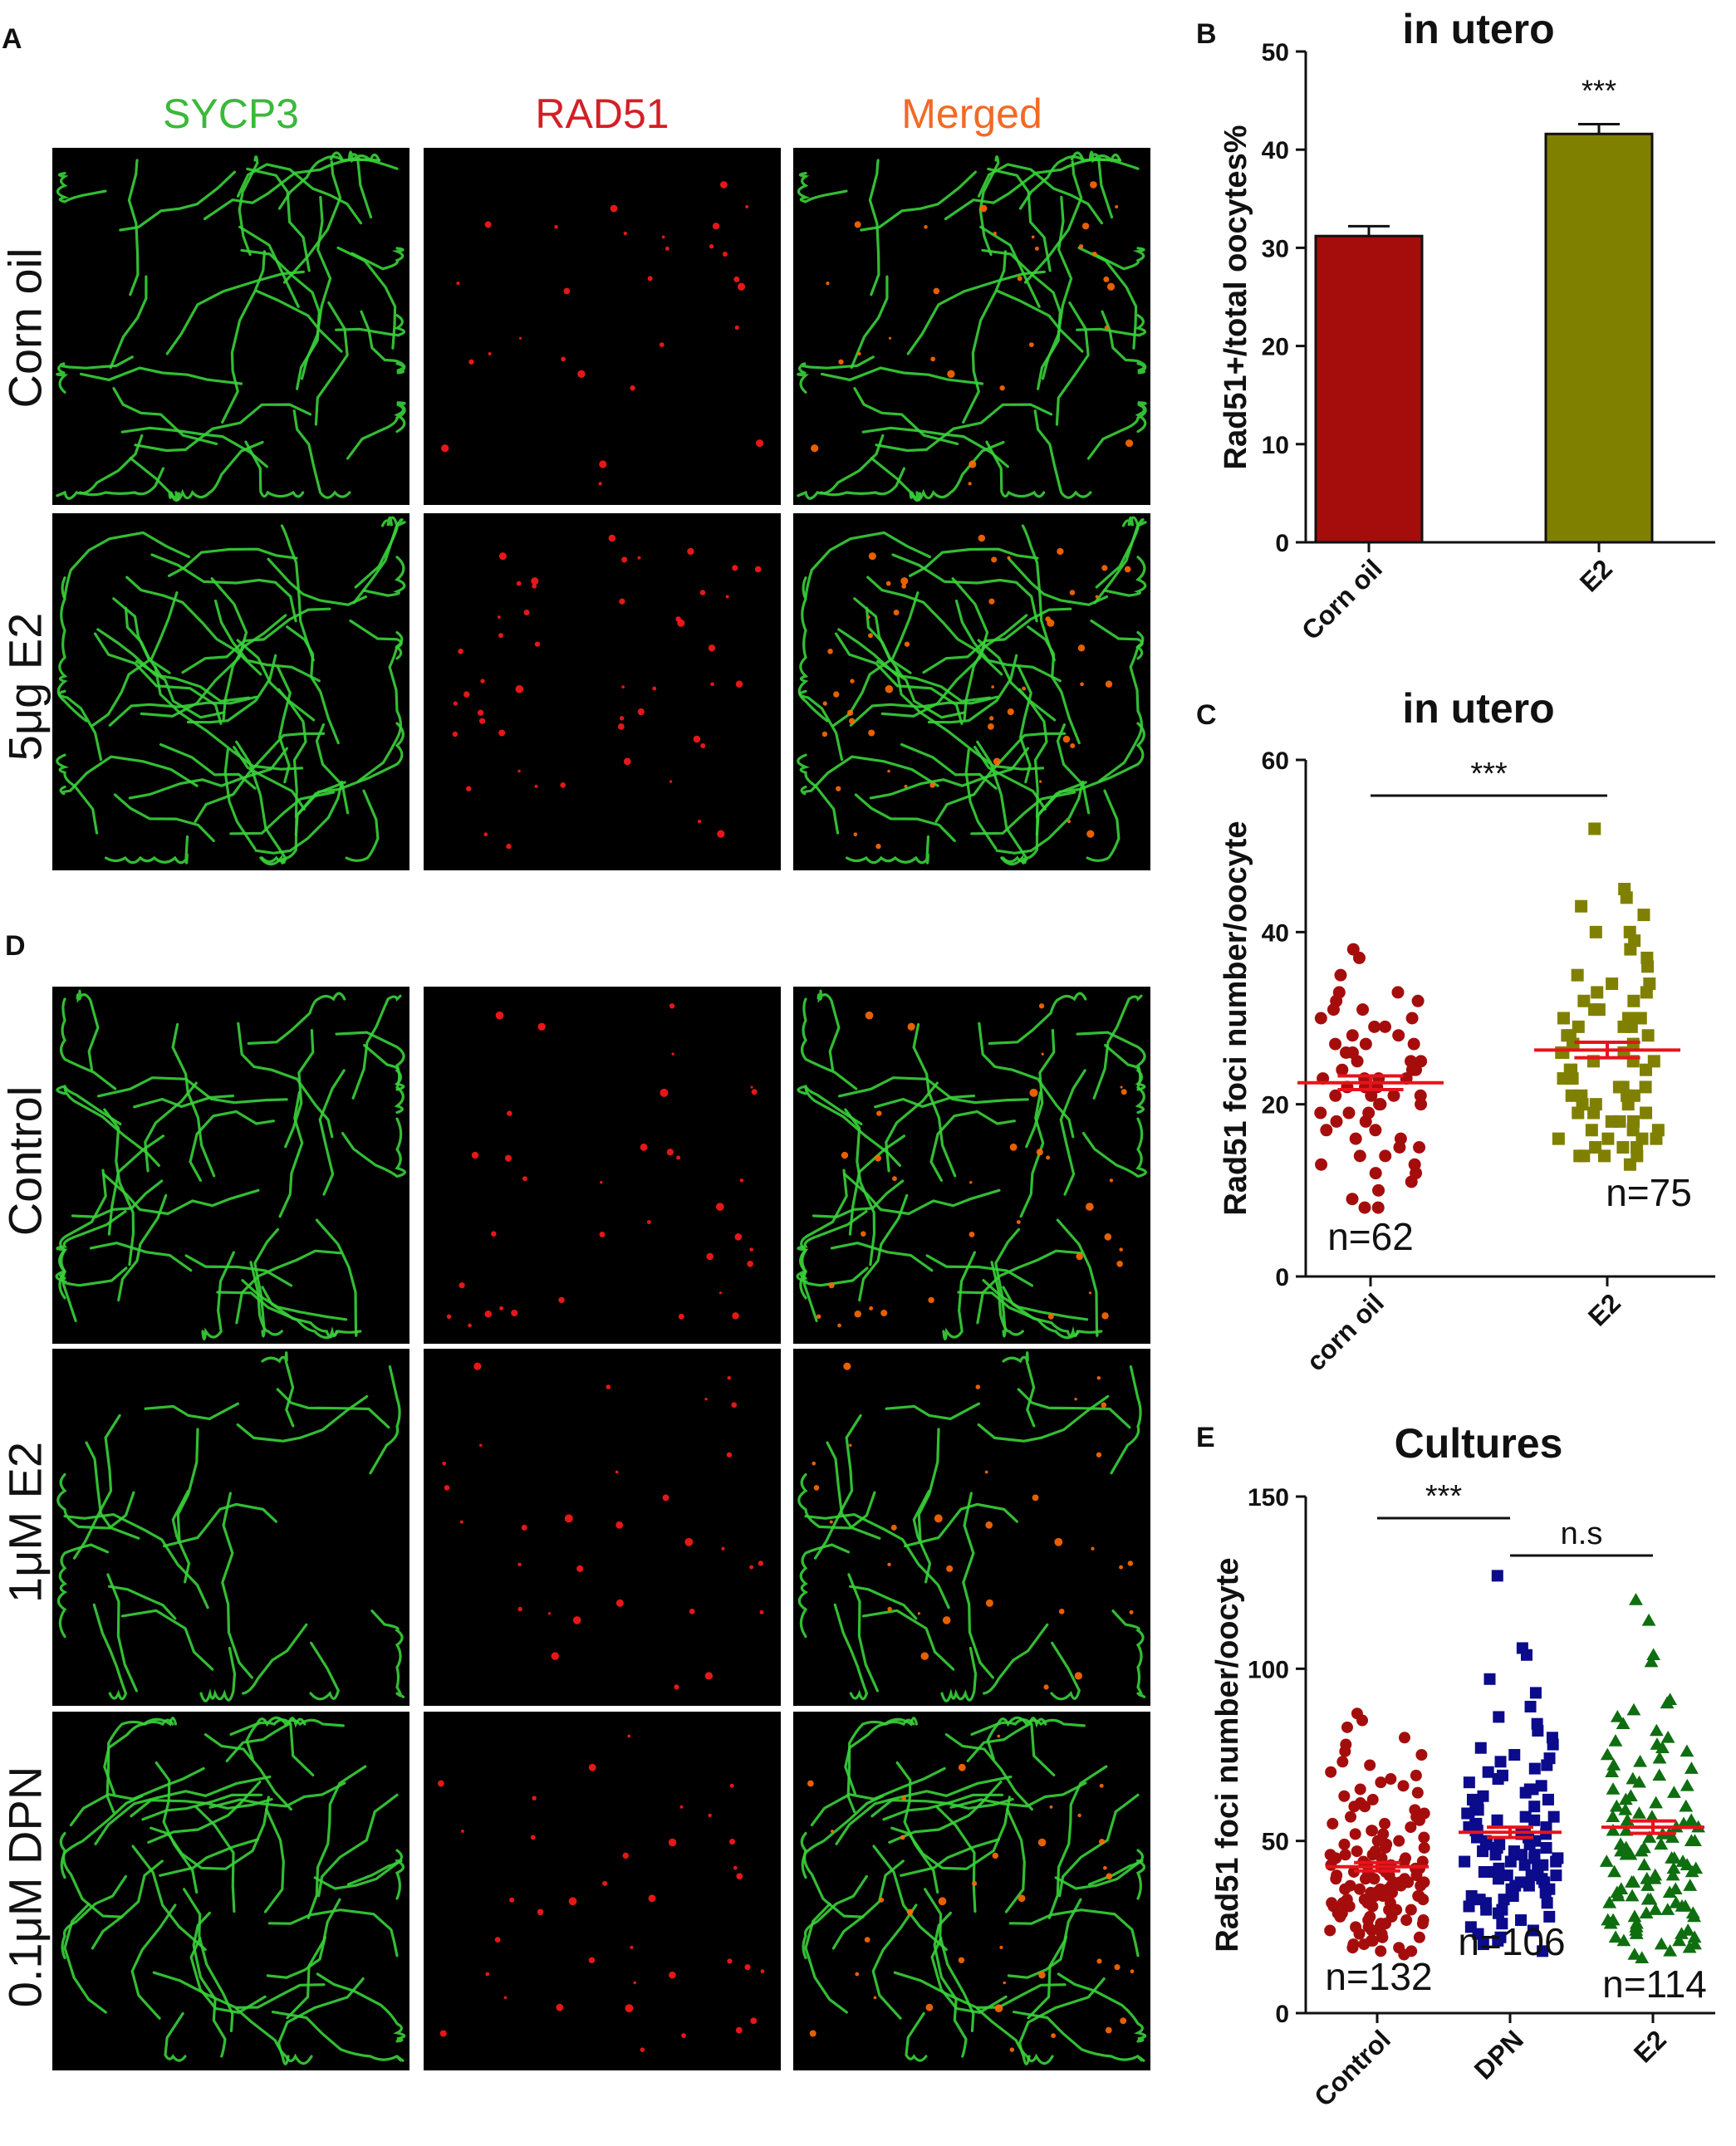 The height and width of the screenshot is (2146, 1736). I want to click on chart-c-ytick-label-2: 40, so click(1275, 933).